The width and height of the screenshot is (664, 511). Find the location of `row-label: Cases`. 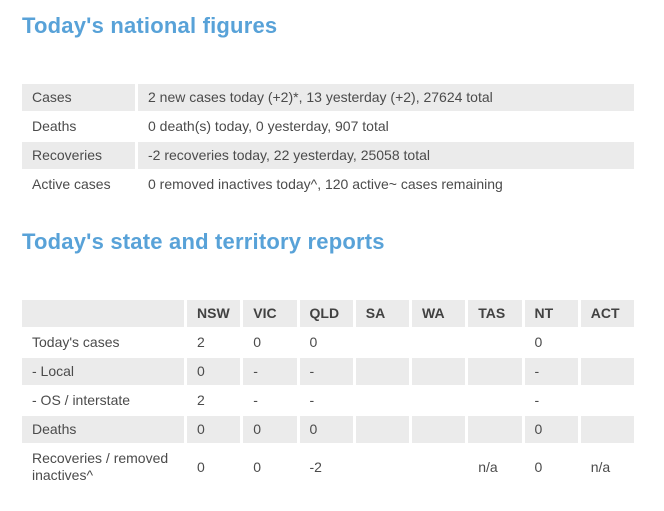

row-label: Cases is located at coordinates (78, 97).